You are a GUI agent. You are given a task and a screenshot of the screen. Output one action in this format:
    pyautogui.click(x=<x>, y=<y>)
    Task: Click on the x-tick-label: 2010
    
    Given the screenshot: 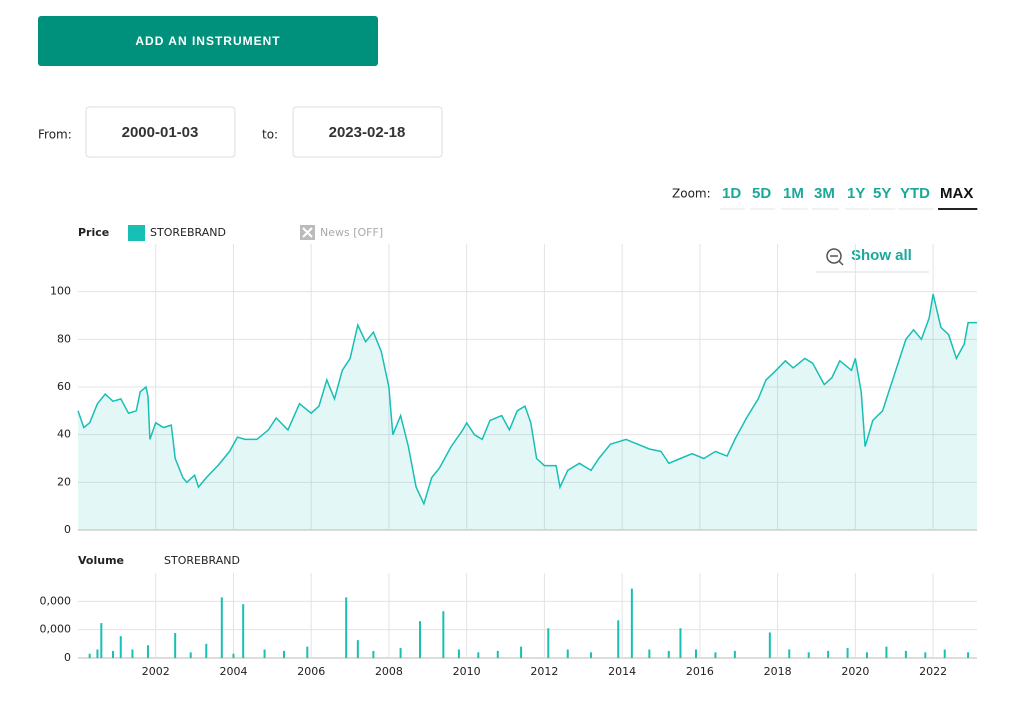 What is the action you would take?
    pyautogui.click(x=467, y=671)
    